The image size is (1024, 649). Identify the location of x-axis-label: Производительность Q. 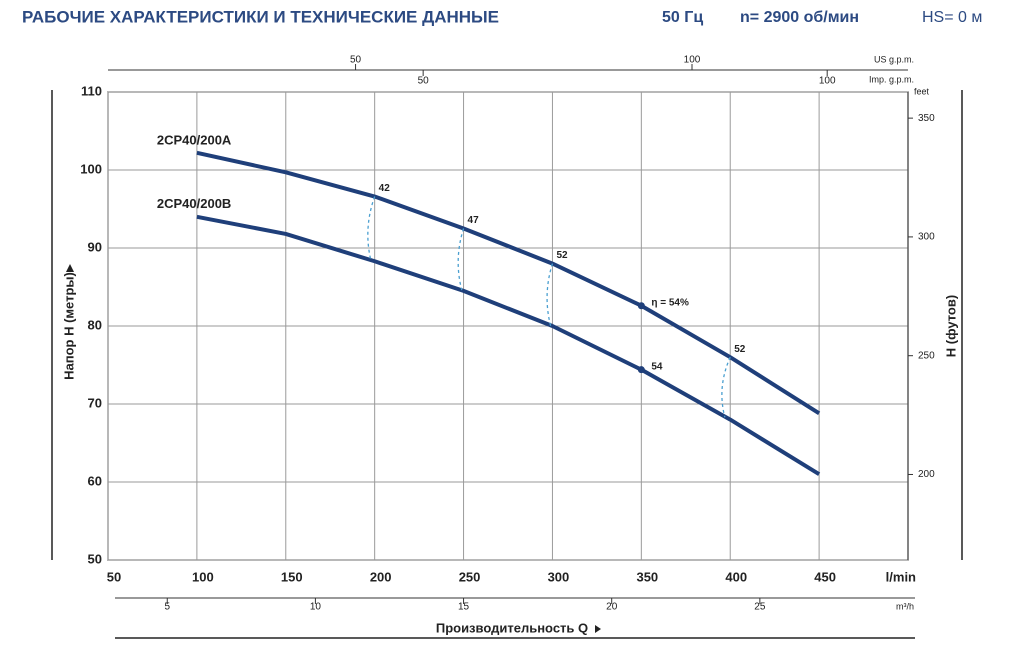
(512, 627).